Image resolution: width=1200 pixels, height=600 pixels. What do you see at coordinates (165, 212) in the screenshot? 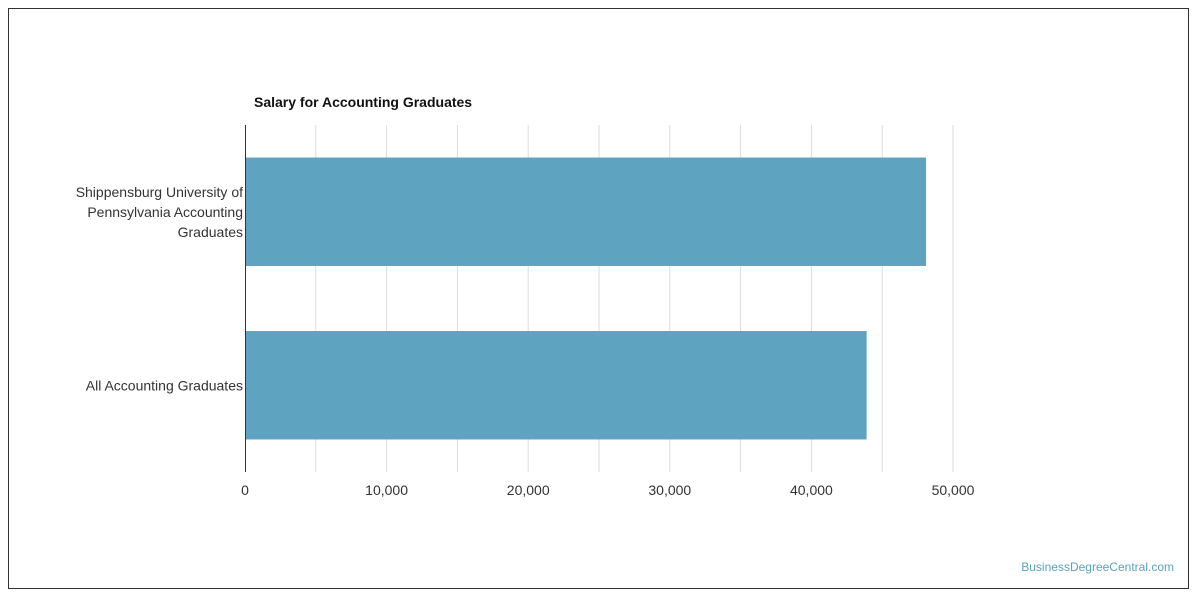
I see `category-label: Pennsylvania Accounting` at bounding box center [165, 212].